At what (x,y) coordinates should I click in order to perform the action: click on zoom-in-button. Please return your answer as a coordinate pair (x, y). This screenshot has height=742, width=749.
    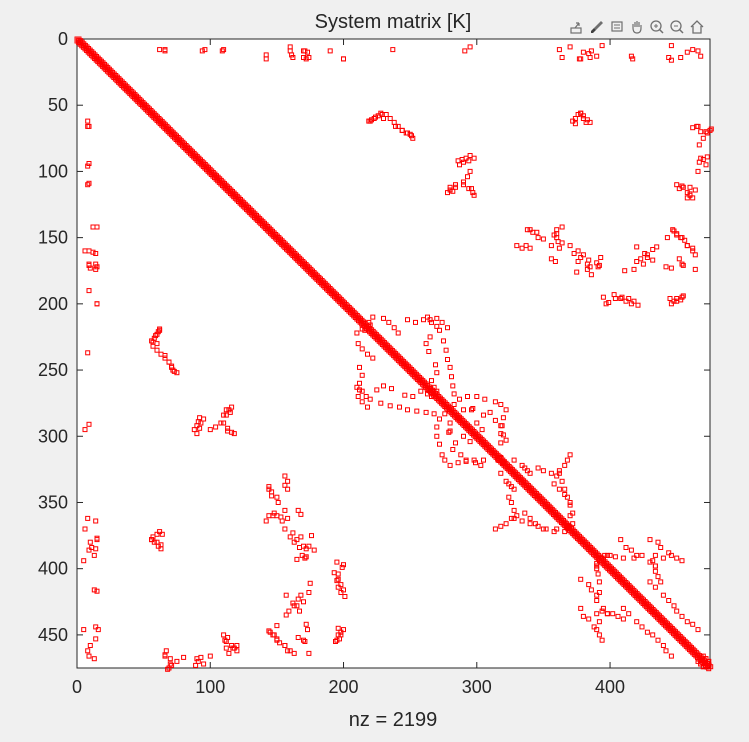
    Looking at the image, I should click on (657, 27).